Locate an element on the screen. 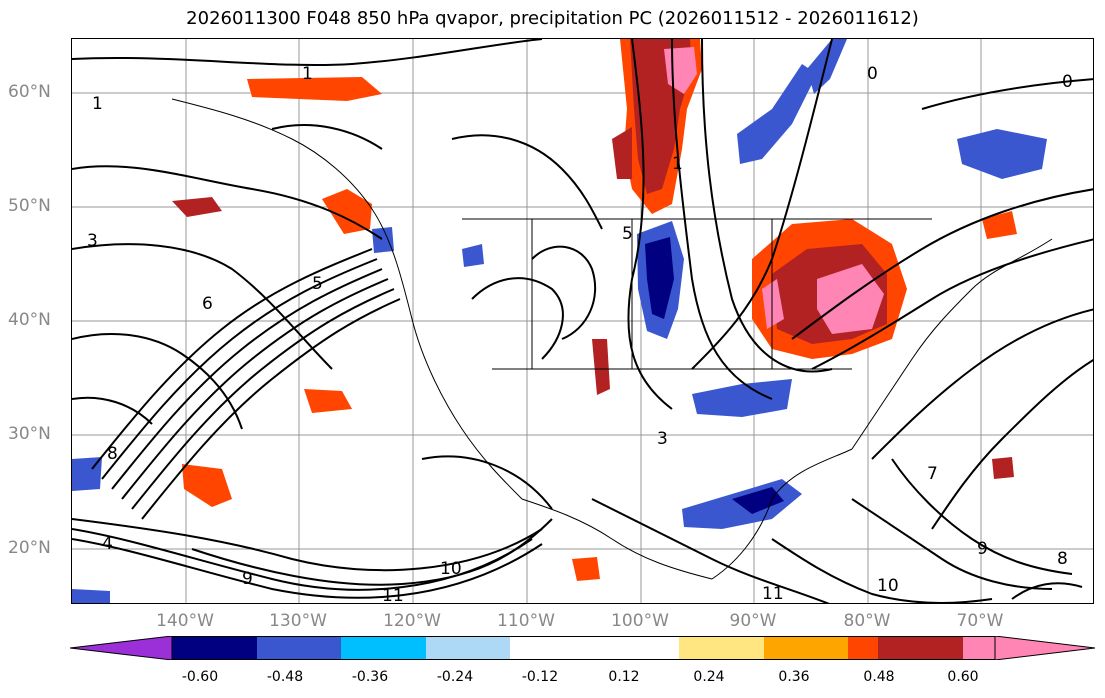 The width and height of the screenshot is (1105, 698). colorbar-tick: -0.60 is located at coordinates (200, 677).